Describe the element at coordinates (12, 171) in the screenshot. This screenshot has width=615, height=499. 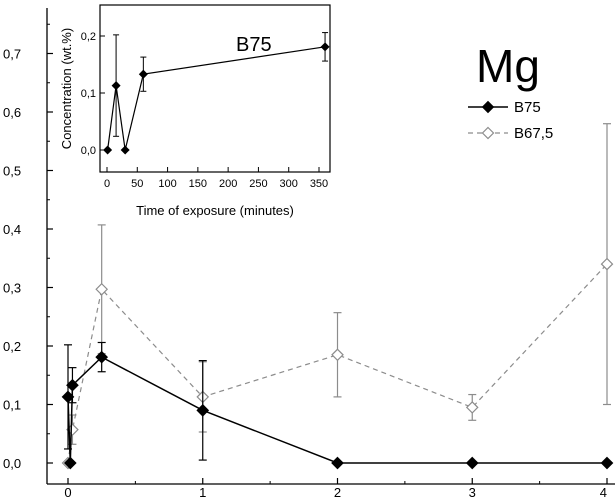
I see `y-tick-label: 0,5` at that location.